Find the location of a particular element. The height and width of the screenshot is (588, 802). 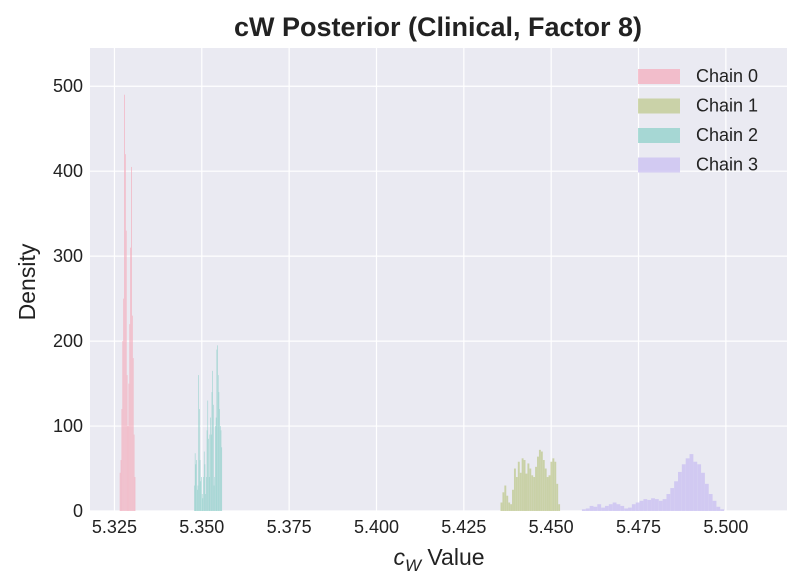

x-tick-label: 5.375 is located at coordinates (289, 527).